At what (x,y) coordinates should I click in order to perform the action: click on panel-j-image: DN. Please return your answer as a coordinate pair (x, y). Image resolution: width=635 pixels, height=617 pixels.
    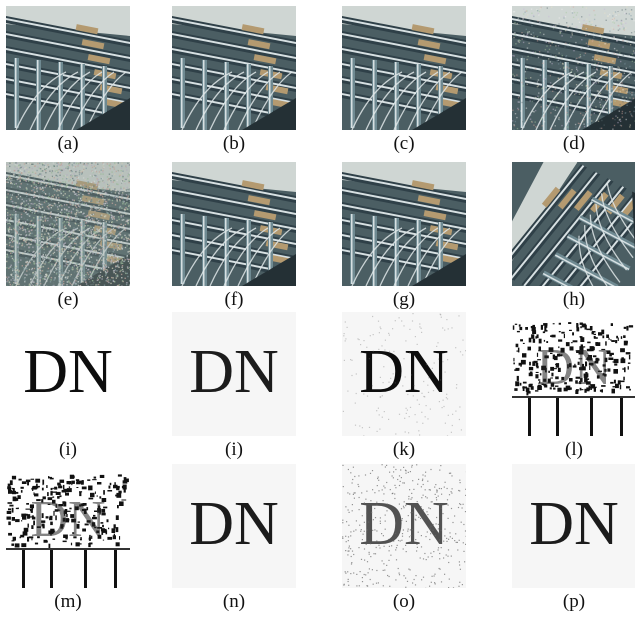
    Looking at the image, I should click on (234, 374).